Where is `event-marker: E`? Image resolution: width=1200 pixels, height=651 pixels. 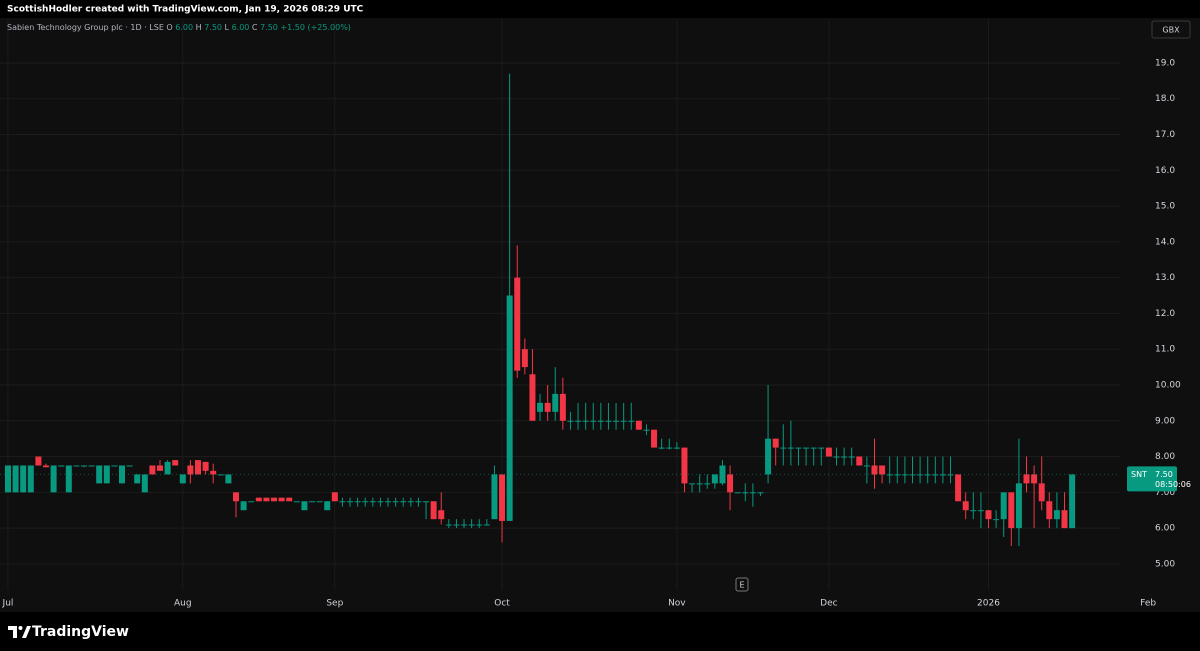
event-marker: E is located at coordinates (741, 585).